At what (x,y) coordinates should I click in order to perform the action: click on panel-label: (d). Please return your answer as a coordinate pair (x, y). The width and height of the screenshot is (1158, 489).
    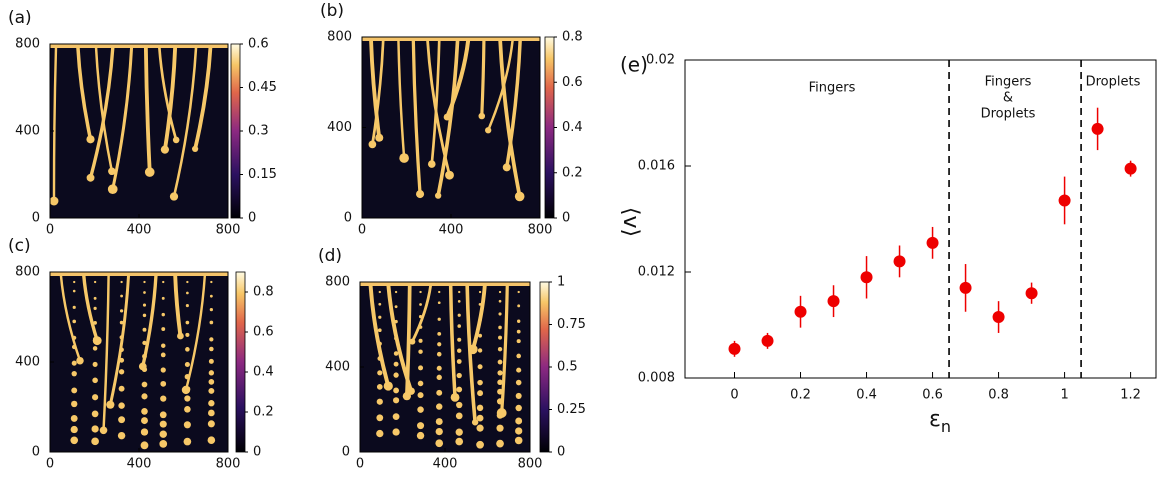
    Looking at the image, I should click on (330, 256).